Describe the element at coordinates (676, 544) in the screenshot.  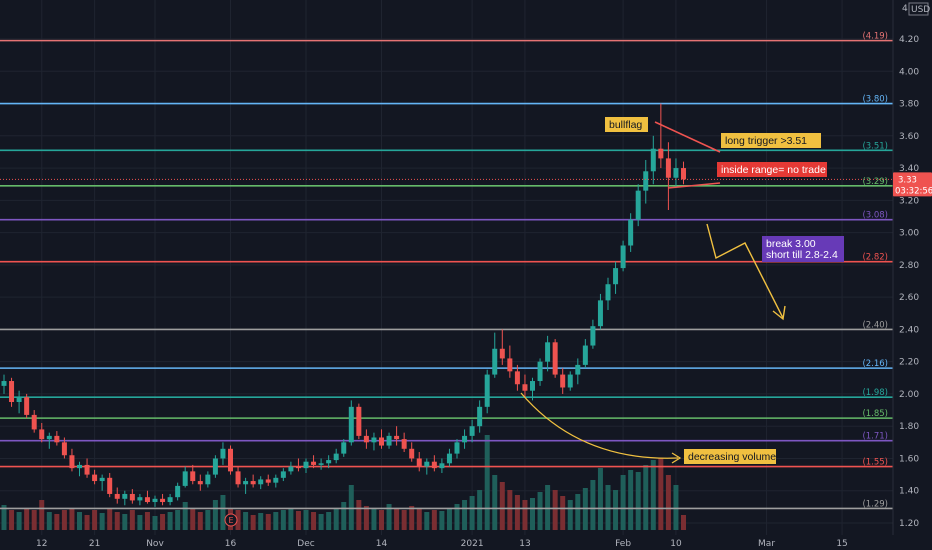
I see `x-tick-label: 10` at that location.